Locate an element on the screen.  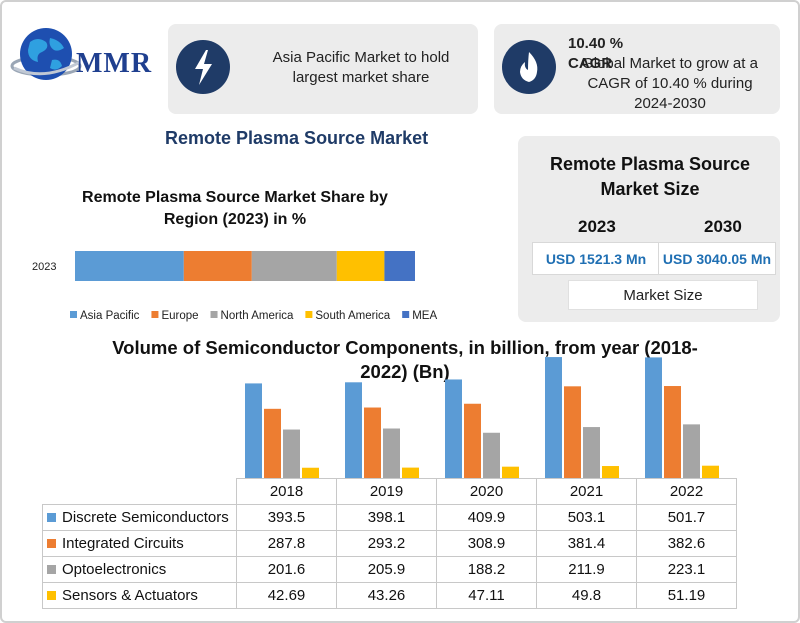
legend-label: North America is located at coordinates (257, 316).